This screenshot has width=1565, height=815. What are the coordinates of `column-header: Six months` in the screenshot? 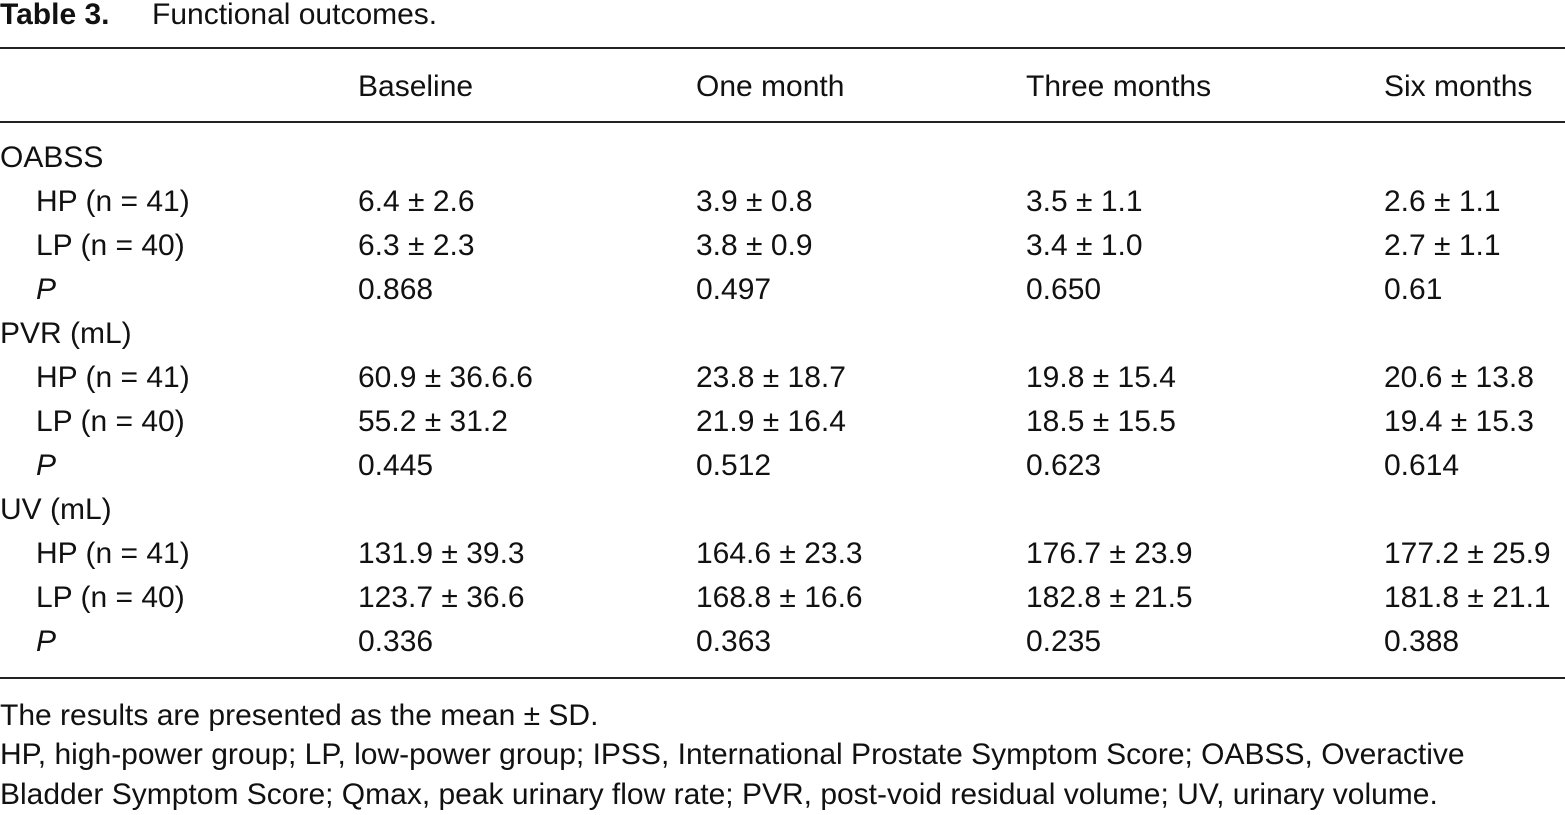 It's located at (1458, 86).